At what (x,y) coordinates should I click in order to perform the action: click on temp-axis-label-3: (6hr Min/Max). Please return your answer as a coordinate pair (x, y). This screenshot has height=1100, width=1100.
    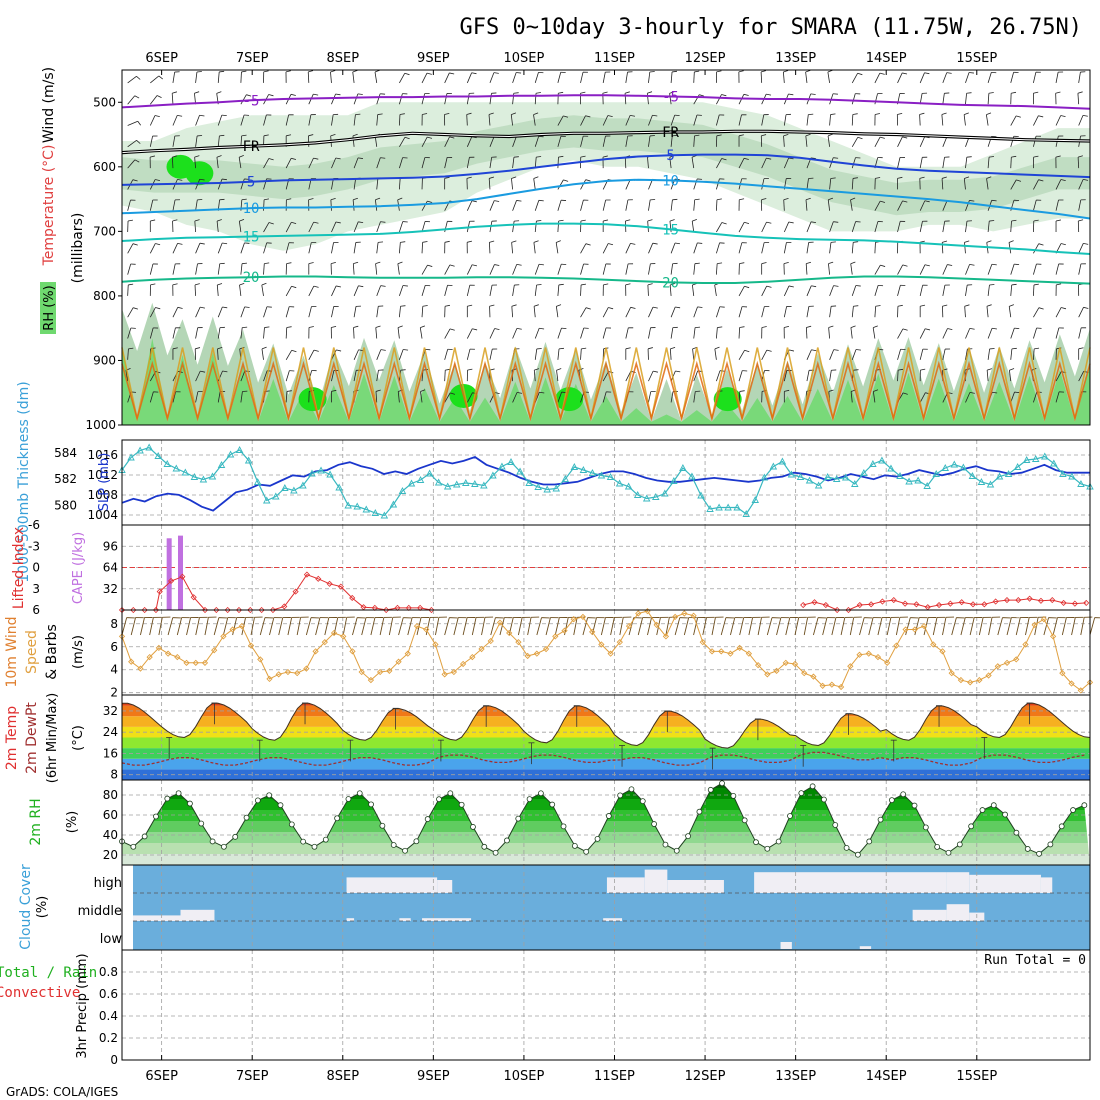
    Looking at the image, I should click on (52, 738).